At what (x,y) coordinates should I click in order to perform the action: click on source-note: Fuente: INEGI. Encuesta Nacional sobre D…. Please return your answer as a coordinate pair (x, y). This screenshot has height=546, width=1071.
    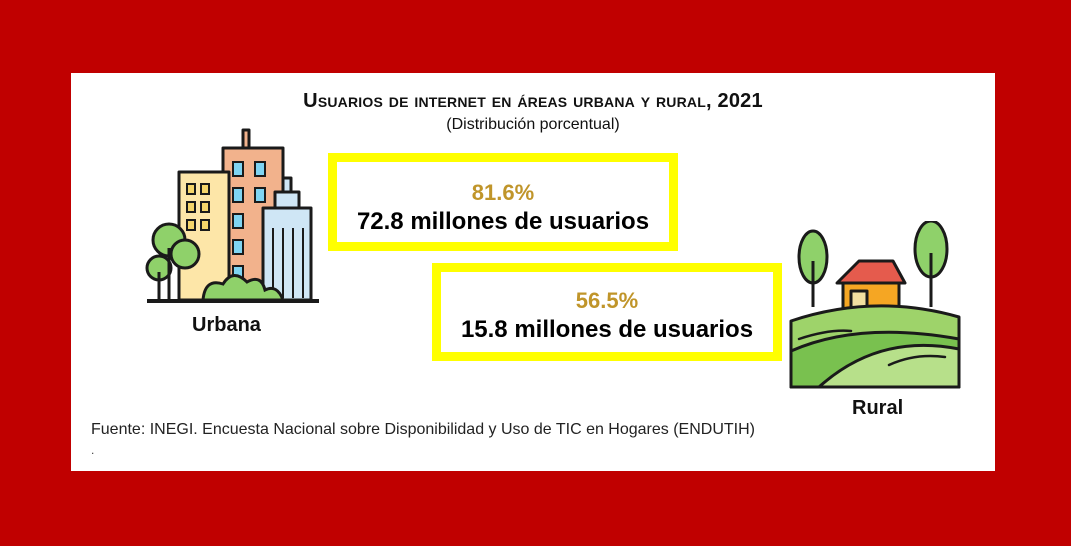
    Looking at the image, I should click on (423, 429).